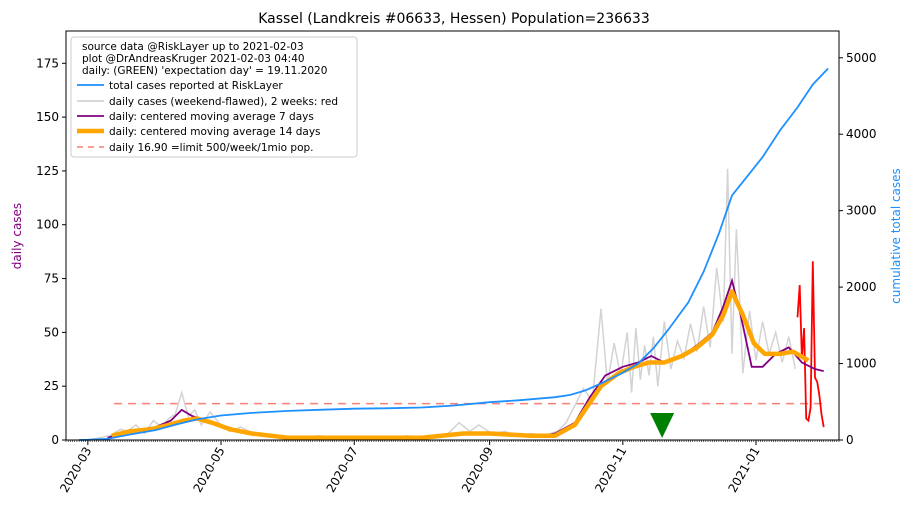 Image resolution: width=915 pixels, height=516 pixels. What do you see at coordinates (75, 470) in the screenshot?
I see `x-tick-label: 2020-03` at bounding box center [75, 470].